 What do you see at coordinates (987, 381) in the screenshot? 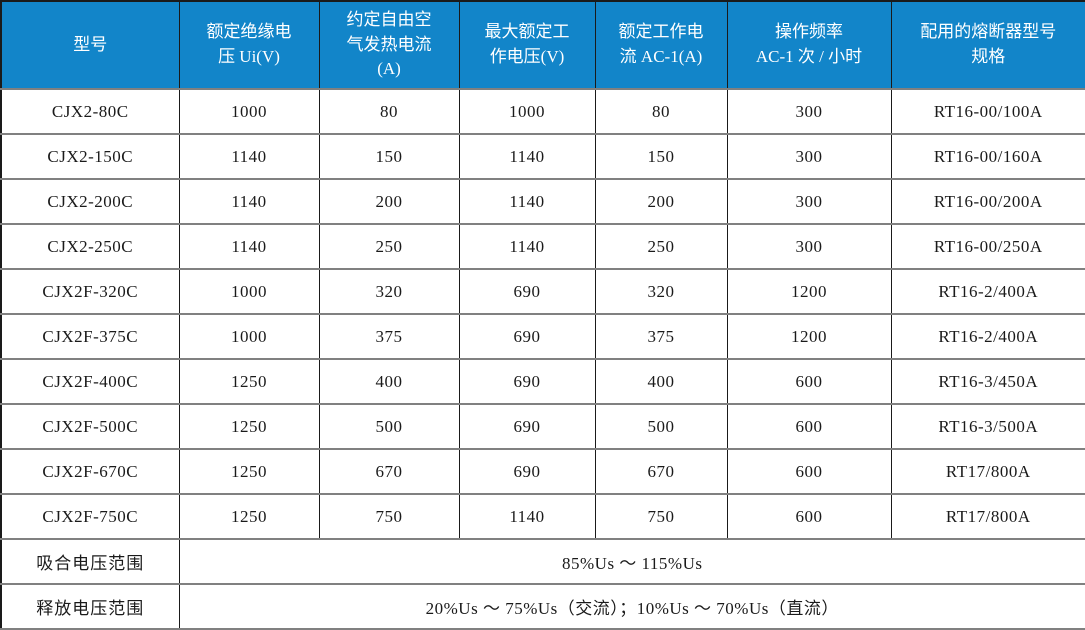
I see `cell-fuse: RT16-3/450A` at bounding box center [987, 381].